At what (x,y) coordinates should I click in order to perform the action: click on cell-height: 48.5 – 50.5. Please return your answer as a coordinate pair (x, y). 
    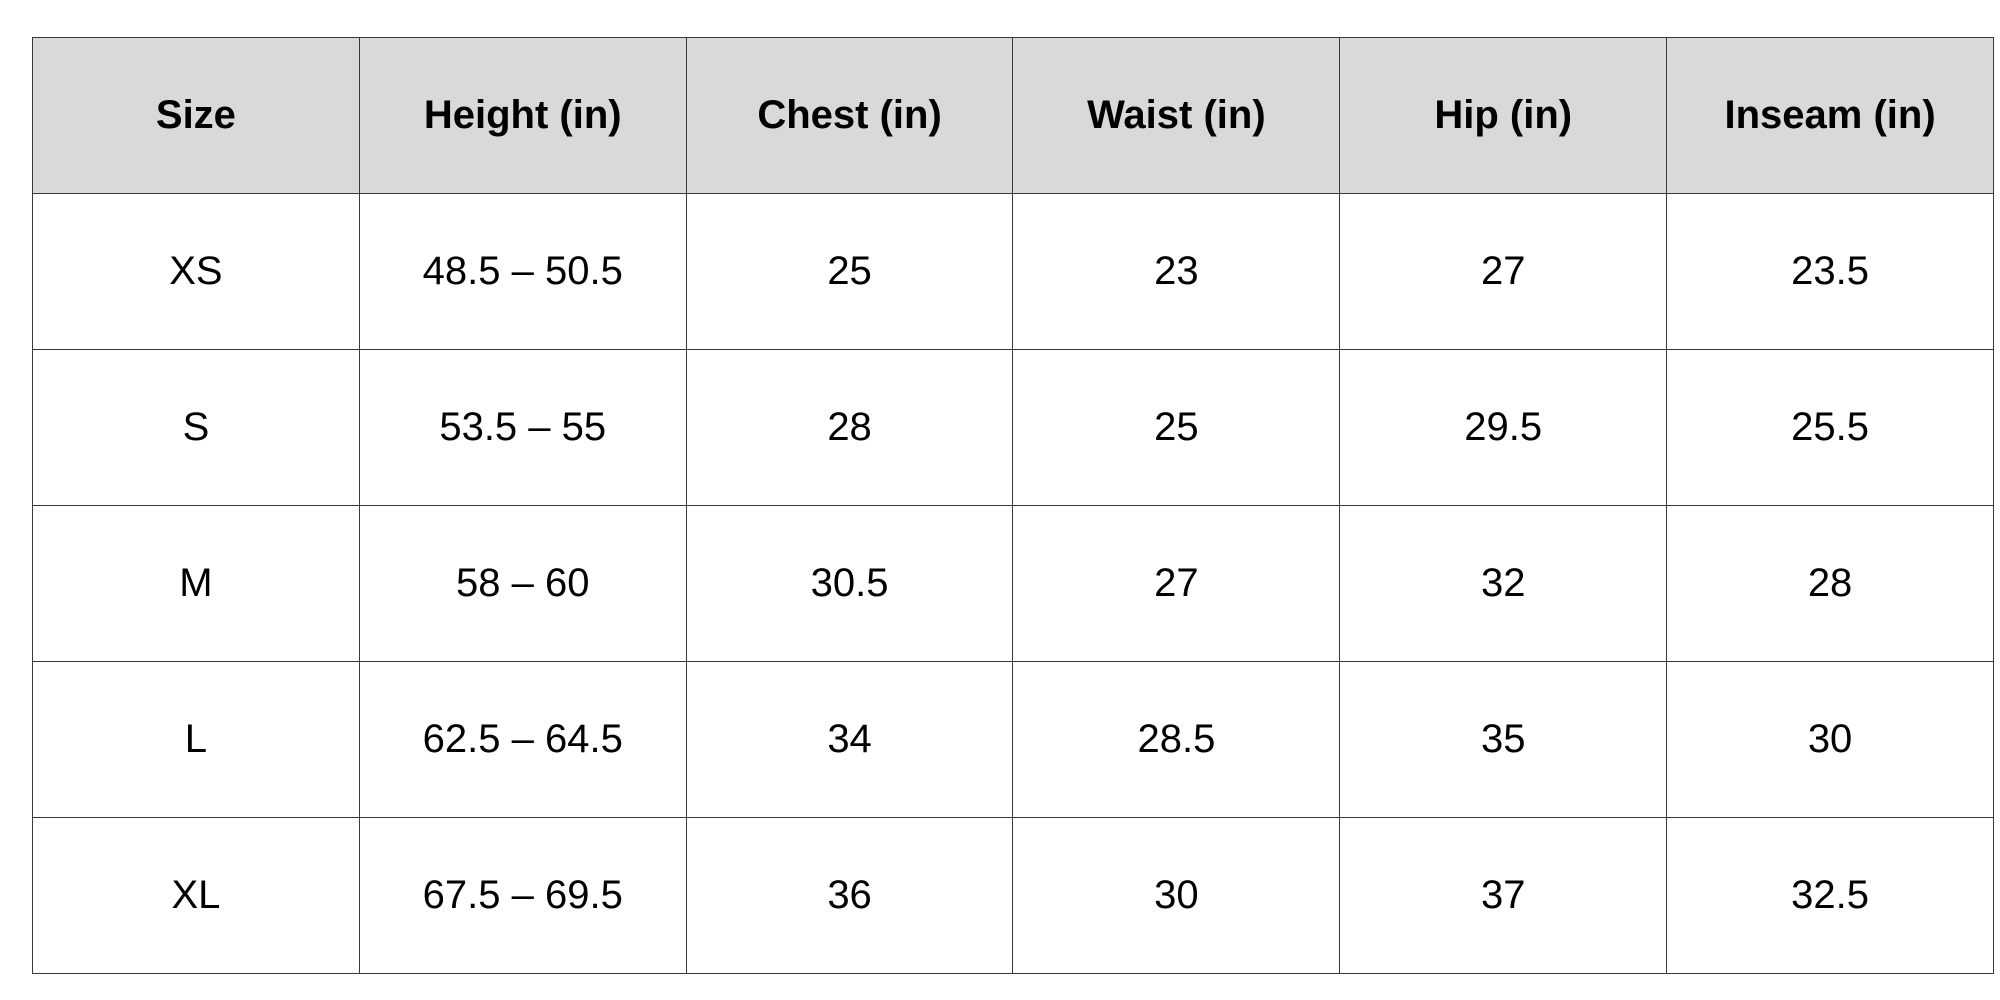
    Looking at the image, I should click on (522, 271).